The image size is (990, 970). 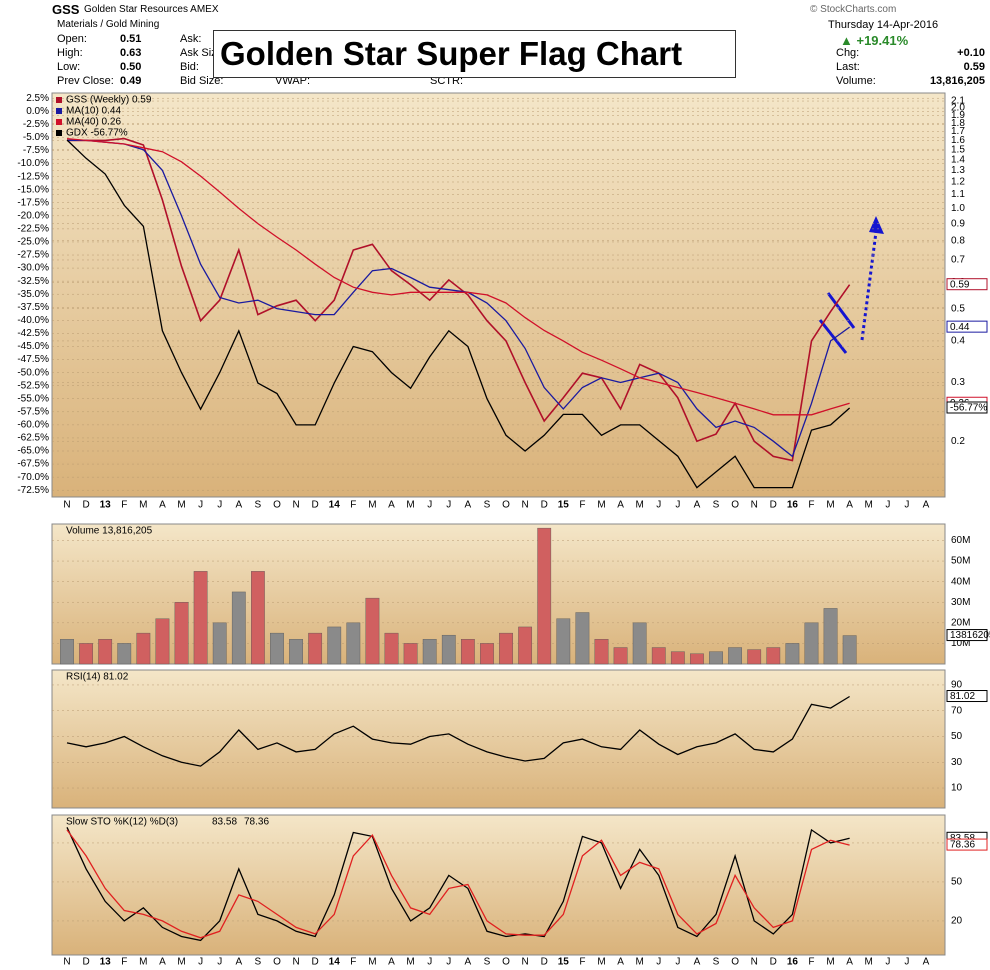 I want to click on y-tick-label: -60.0%, so click(x=33, y=425).